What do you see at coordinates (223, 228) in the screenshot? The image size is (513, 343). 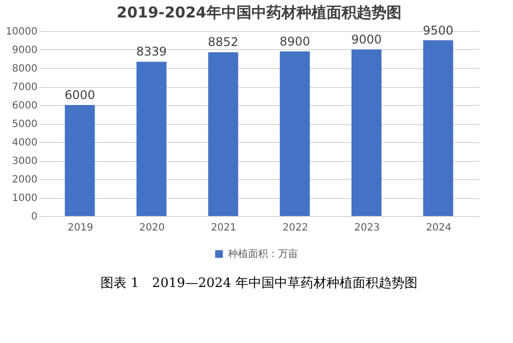 I see `x-tick-label: 2021` at bounding box center [223, 228].